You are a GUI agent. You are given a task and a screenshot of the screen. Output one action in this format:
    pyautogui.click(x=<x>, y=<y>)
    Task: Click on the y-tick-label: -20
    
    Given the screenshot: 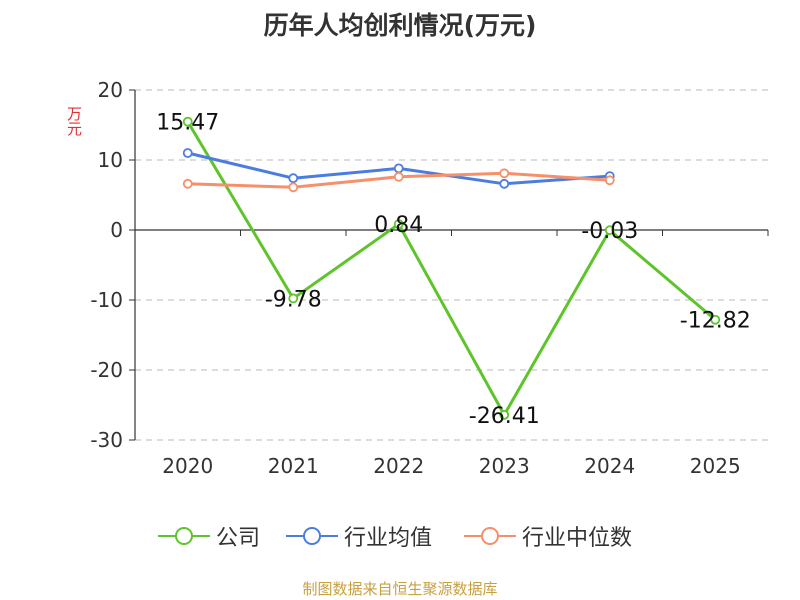 What is the action you would take?
    pyautogui.click(x=106, y=370)
    